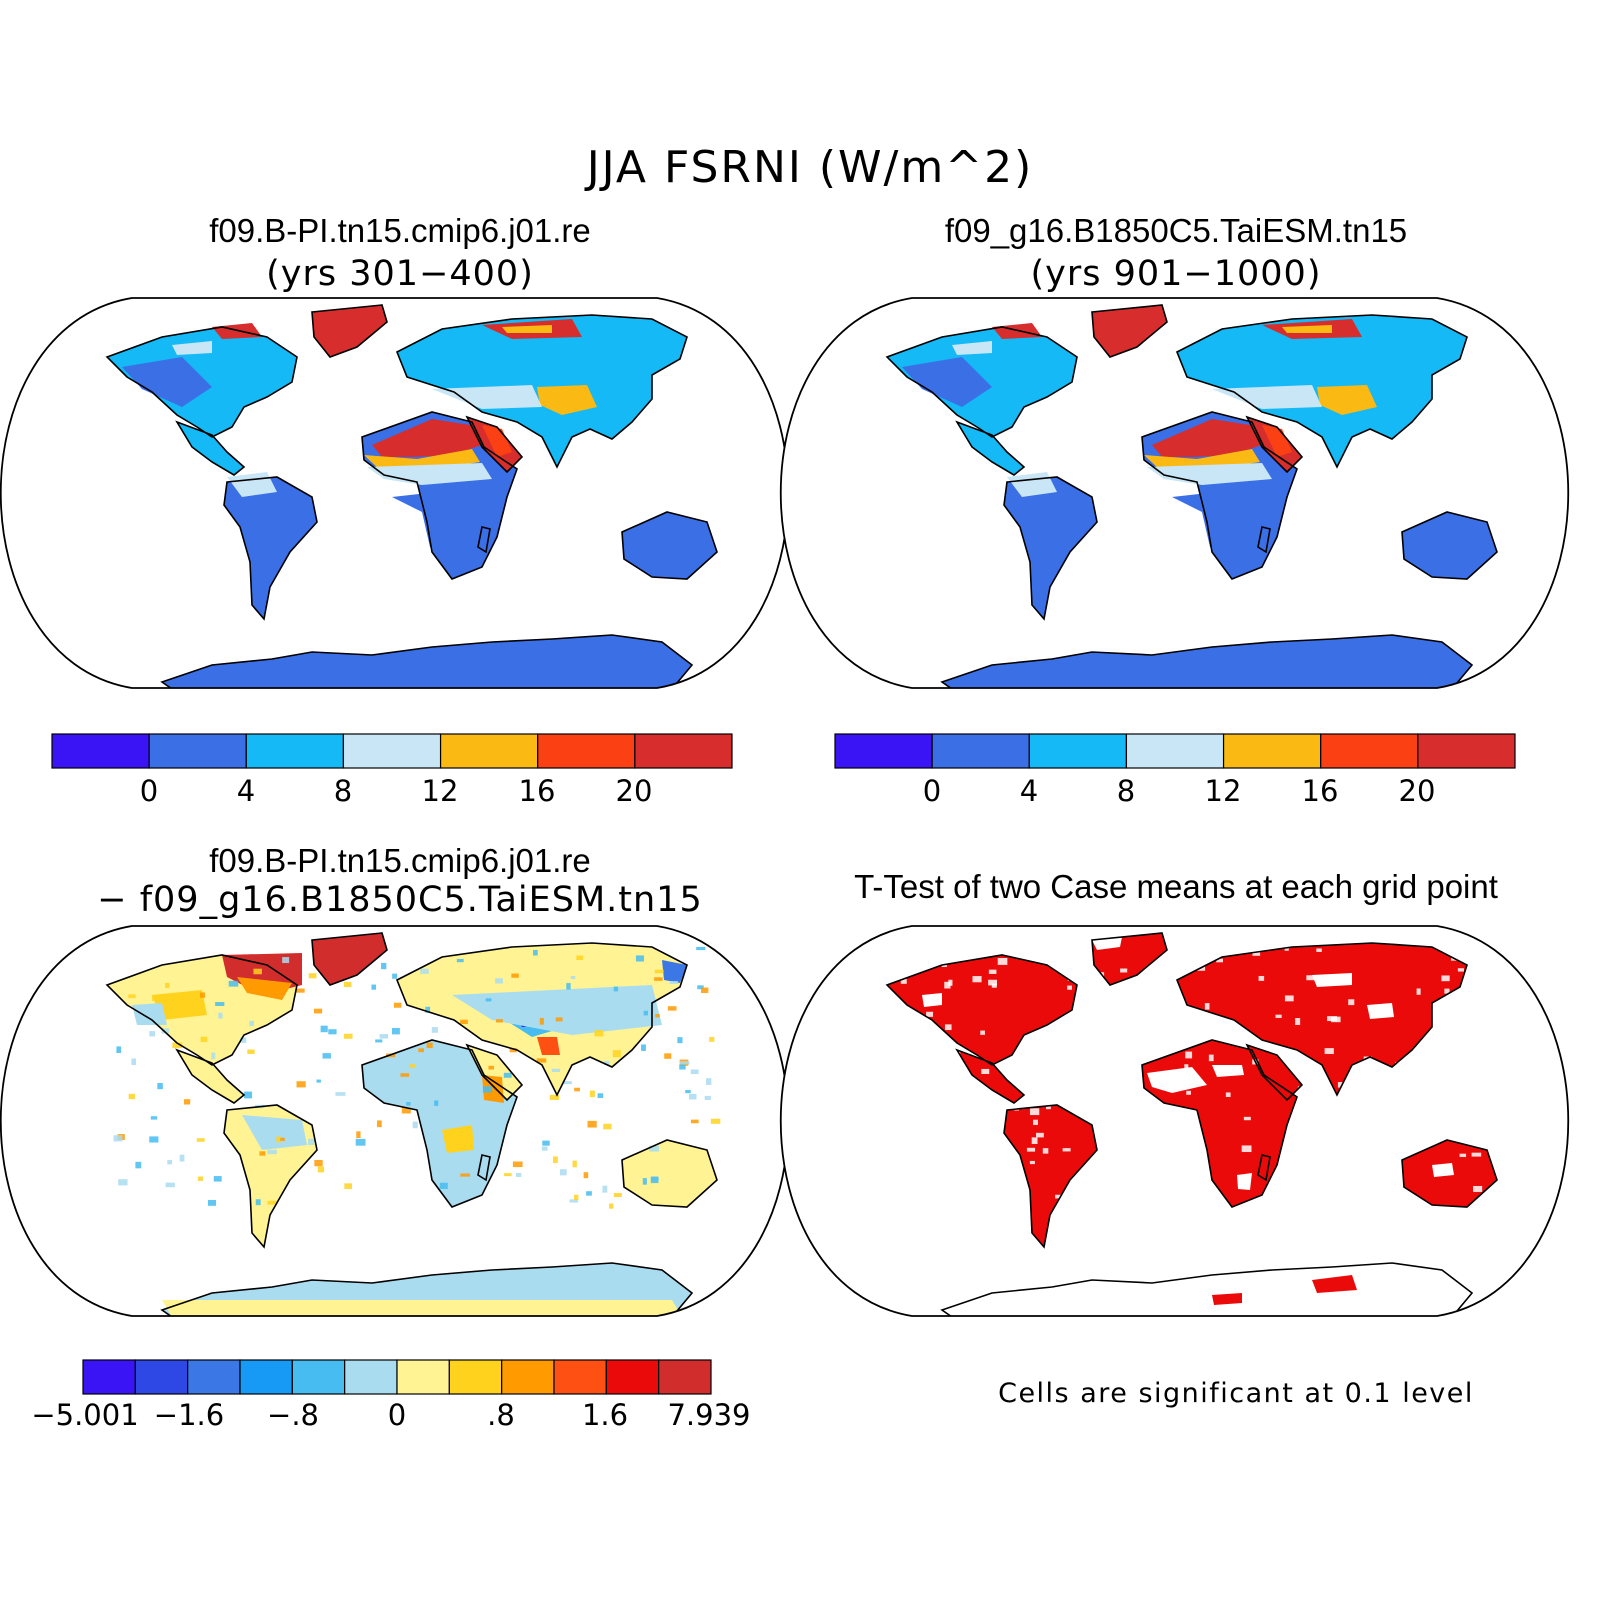 The image size is (1620, 1620). I want to click on map-top-left, so click(394, 493).